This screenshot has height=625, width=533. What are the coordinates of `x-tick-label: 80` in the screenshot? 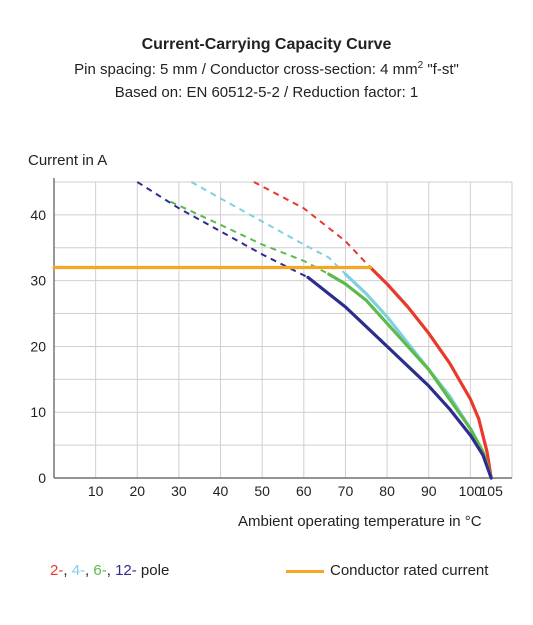 It's located at (387, 491).